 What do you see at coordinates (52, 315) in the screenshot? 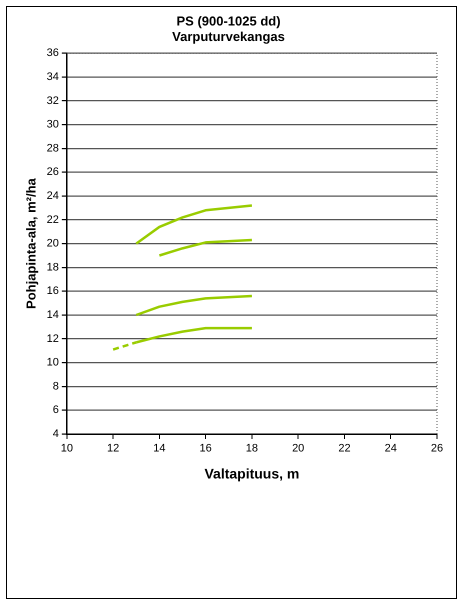
I see `y-tick-label: 14` at bounding box center [52, 315].